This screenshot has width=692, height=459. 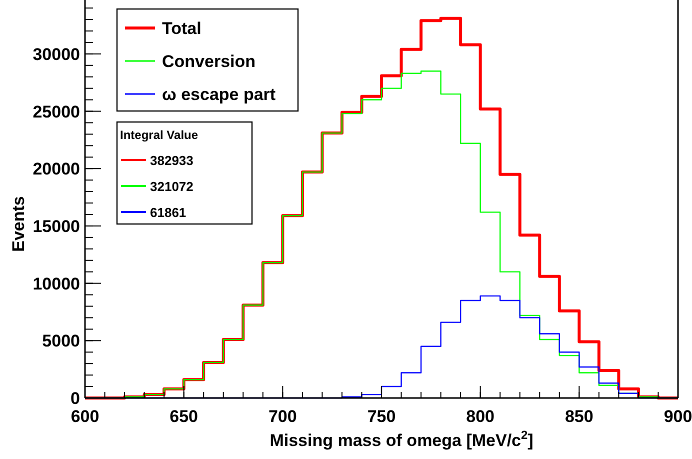 What do you see at coordinates (168, 212) in the screenshot?
I see `annotation: 61861` at bounding box center [168, 212].